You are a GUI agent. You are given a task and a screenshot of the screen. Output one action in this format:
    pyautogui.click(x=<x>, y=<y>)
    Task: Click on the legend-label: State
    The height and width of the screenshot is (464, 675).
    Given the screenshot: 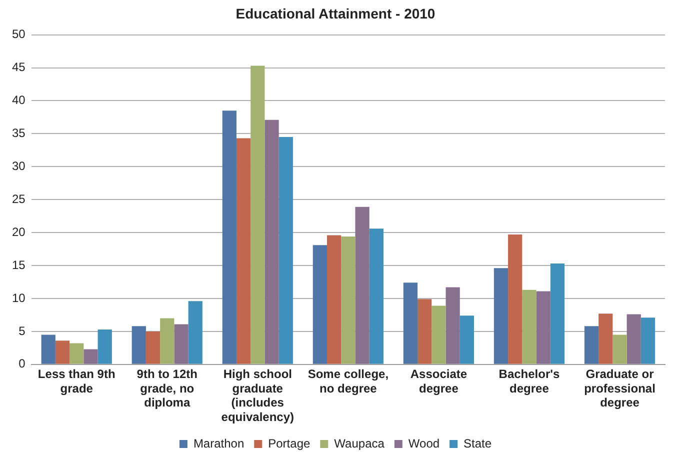 What is the action you would take?
    pyautogui.click(x=478, y=443)
    